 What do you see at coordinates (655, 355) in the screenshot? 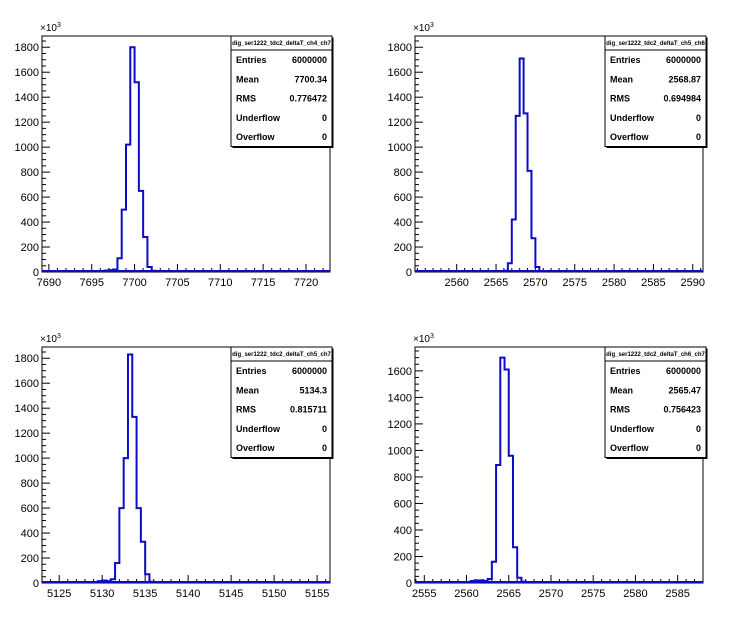
I see `histogram-title: dig_ser1222_tdc2_deltaT_ch6_ch7` at bounding box center [655, 355].